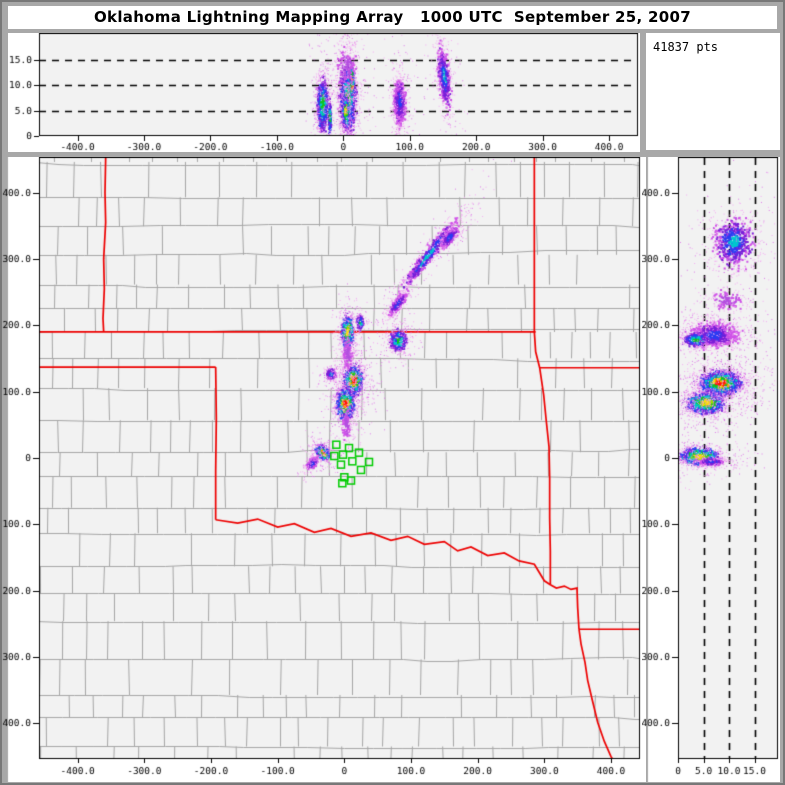  Describe the element at coordinates (686, 47) in the screenshot. I see `points-count-label: 41837 pts` at that location.